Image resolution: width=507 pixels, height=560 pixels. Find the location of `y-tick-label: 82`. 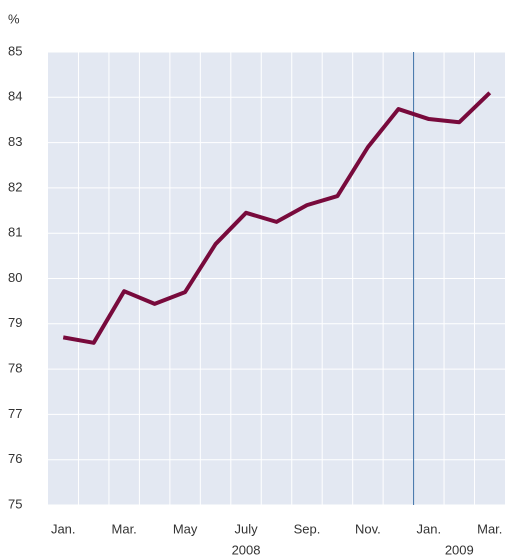

y-tick-label: 82 is located at coordinates (15, 186).